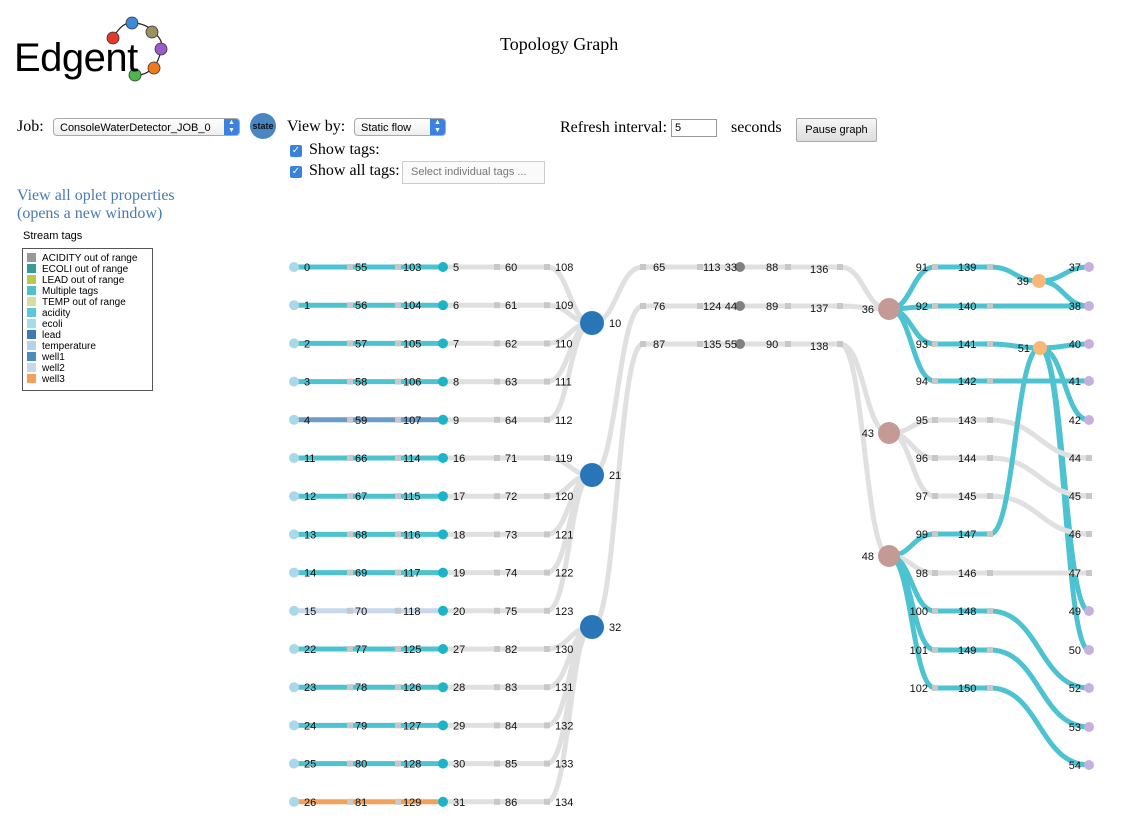 Image resolution: width=1121 pixels, height=821 pixels. Describe the element at coordinates (146, 127) in the screenshot. I see `job-select: ConsoleWaterDetector_JOB_0 ▲ ▼` at that location.